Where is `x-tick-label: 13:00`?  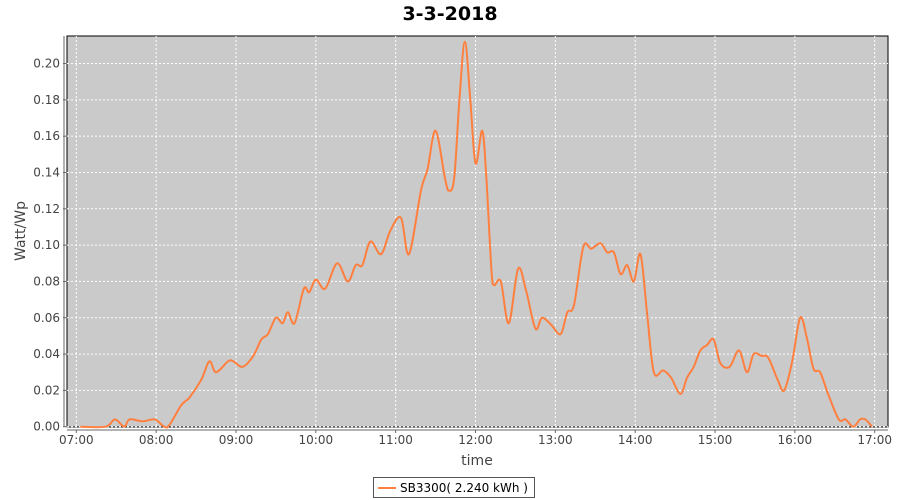 x-tick-label: 13:00 is located at coordinates (555, 440).